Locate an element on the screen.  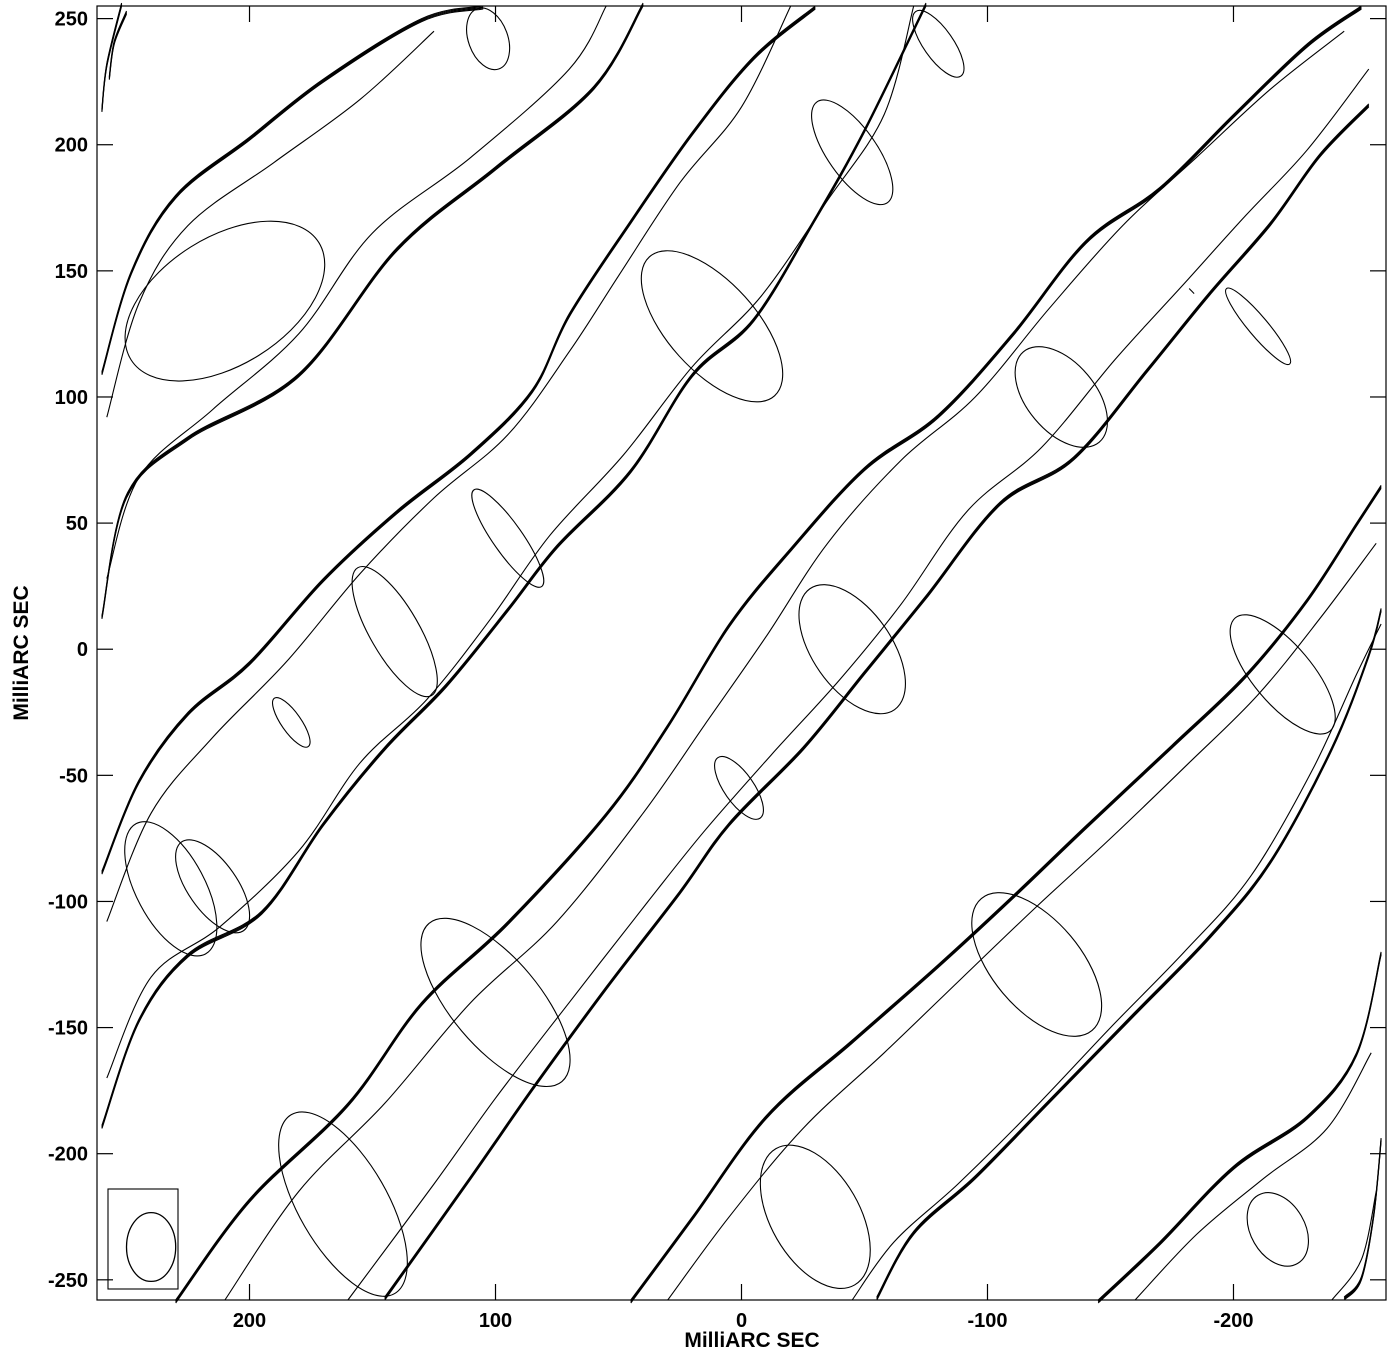
x-tick-label: 100 is located at coordinates (495, 1321).